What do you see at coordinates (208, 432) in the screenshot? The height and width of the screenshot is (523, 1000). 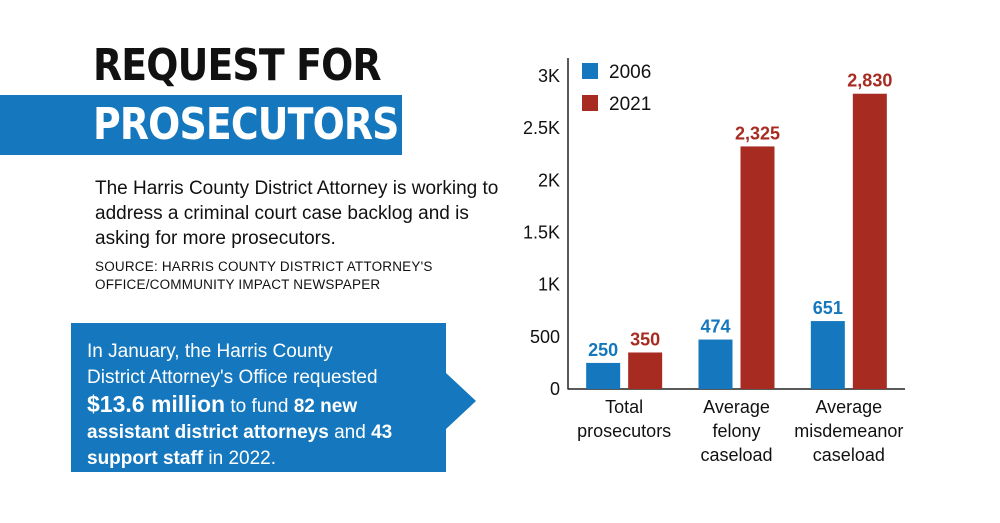 I see `callout-attorneys: assistant district attorneys` at bounding box center [208, 432].